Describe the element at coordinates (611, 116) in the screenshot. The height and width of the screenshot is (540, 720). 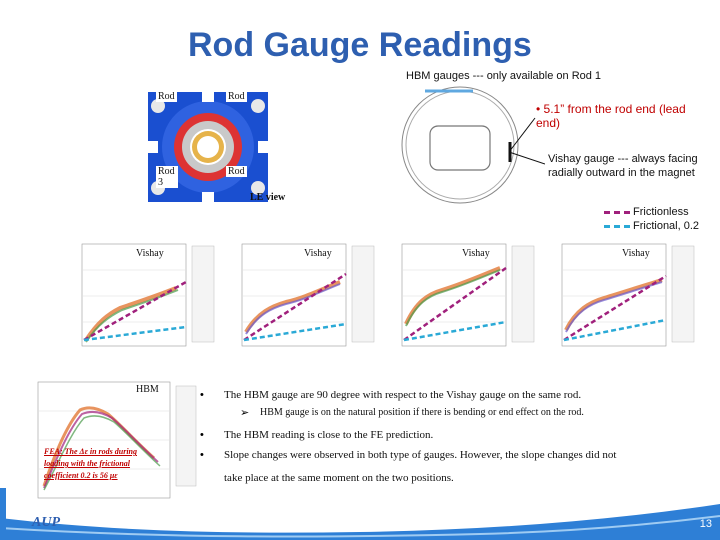
I see `gauge-position-note: • 5.1” from the rod end (lead end)` at that location.